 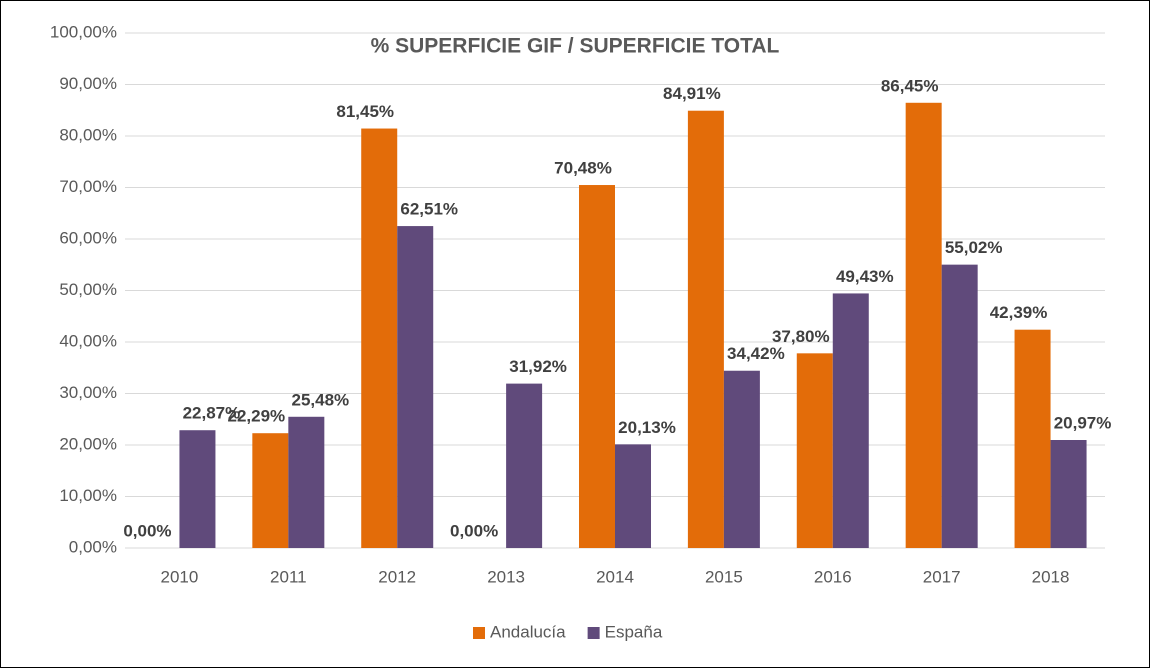 What do you see at coordinates (88, 340) in the screenshot?
I see `y-tick-label: 40,00%` at bounding box center [88, 340].